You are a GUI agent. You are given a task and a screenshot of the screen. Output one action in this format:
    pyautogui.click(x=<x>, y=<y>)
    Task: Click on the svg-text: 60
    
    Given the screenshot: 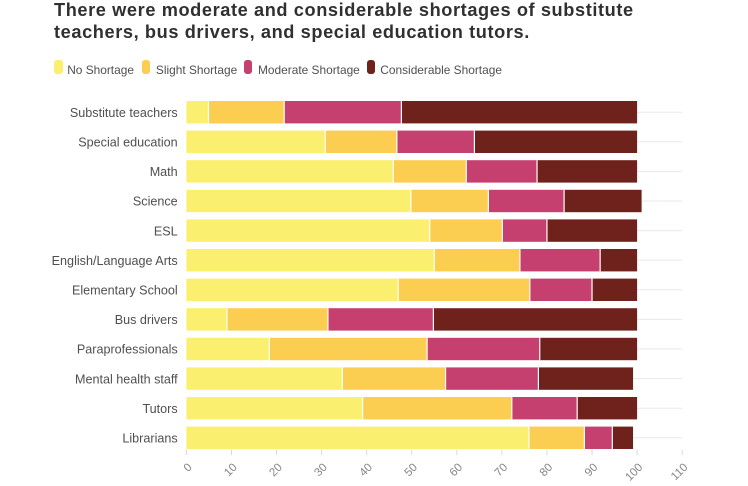 What is the action you would take?
    pyautogui.click(x=457, y=471)
    